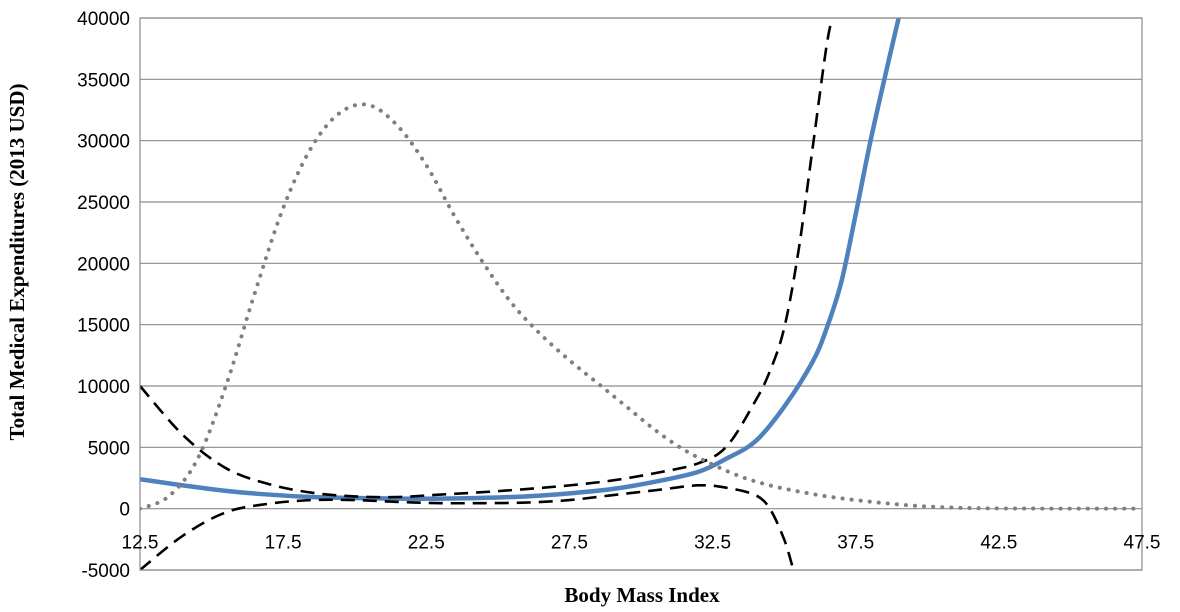 This screenshot has height=612, width=1180. What do you see at coordinates (103, 80) in the screenshot?
I see `y-tick-label: 35000` at bounding box center [103, 80].